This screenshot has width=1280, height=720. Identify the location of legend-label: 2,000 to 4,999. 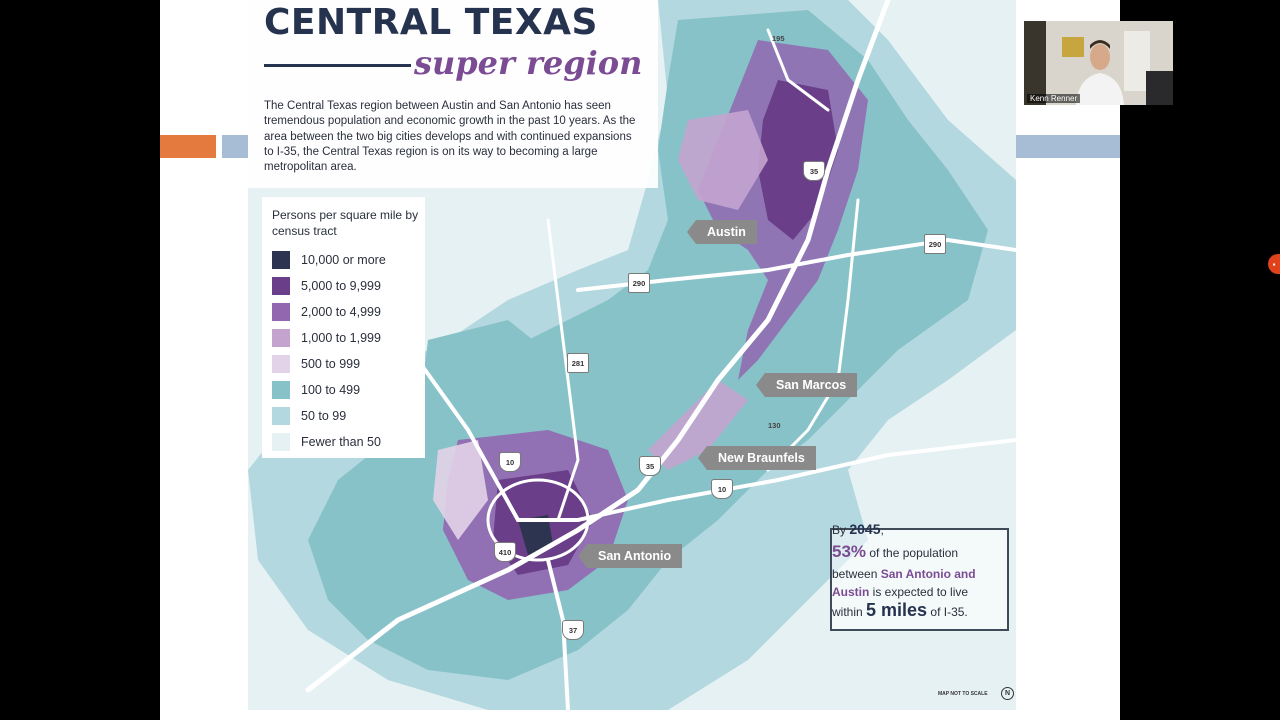
(341, 312).